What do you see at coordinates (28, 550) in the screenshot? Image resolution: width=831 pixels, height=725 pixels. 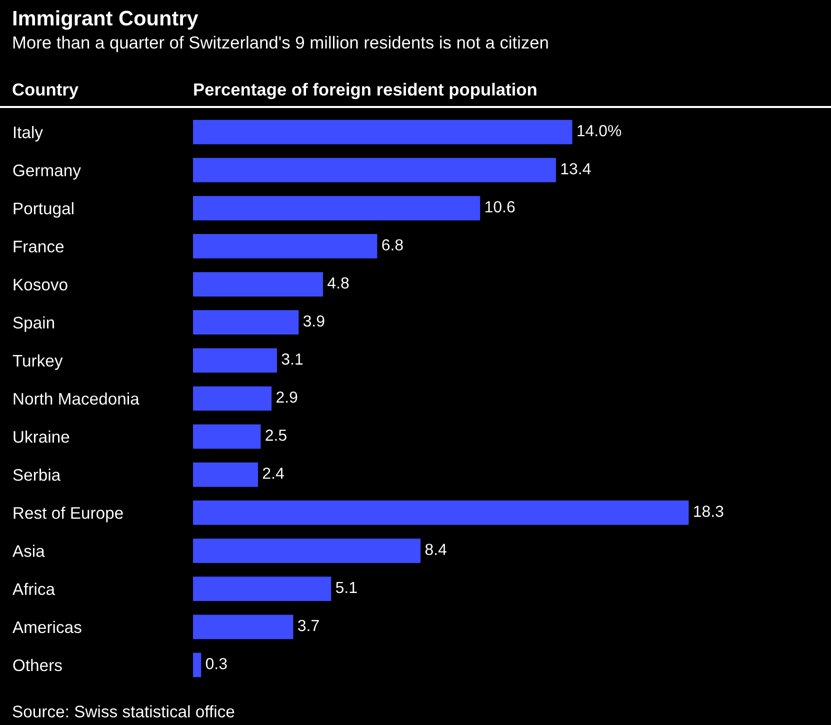 I see `y-tick-label: Asia` at bounding box center [28, 550].